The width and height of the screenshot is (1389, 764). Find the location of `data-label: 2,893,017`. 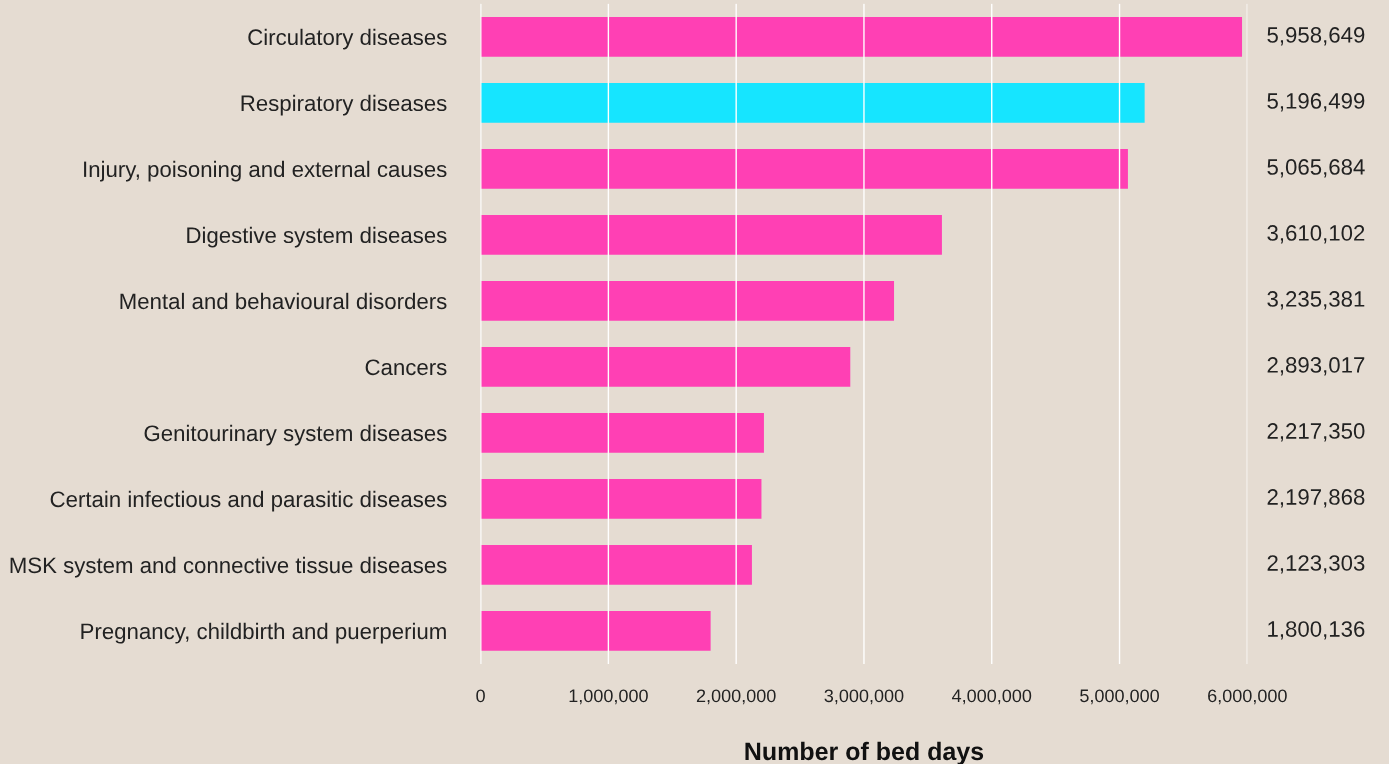

data-label: 2,893,017 is located at coordinates (1316, 366).